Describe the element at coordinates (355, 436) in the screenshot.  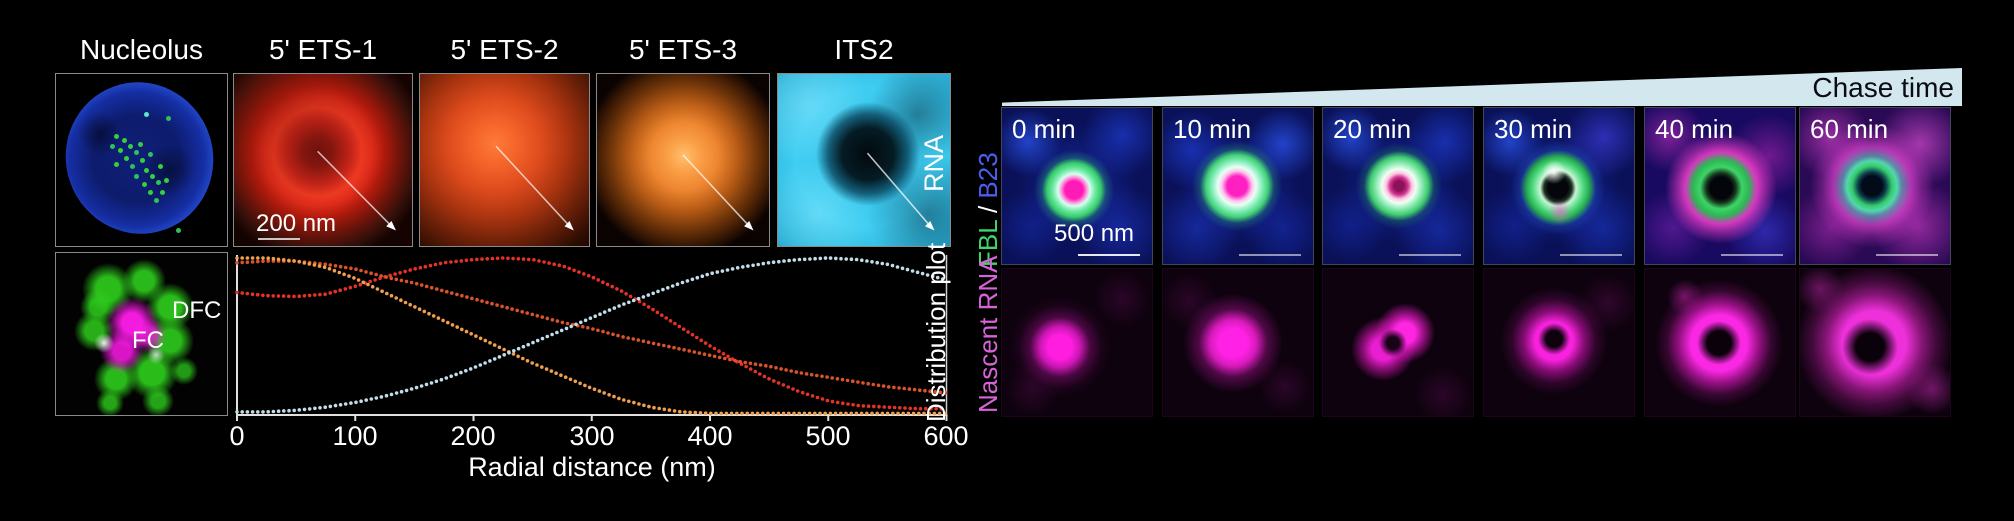
I see `x-tick-label: 100` at that location.